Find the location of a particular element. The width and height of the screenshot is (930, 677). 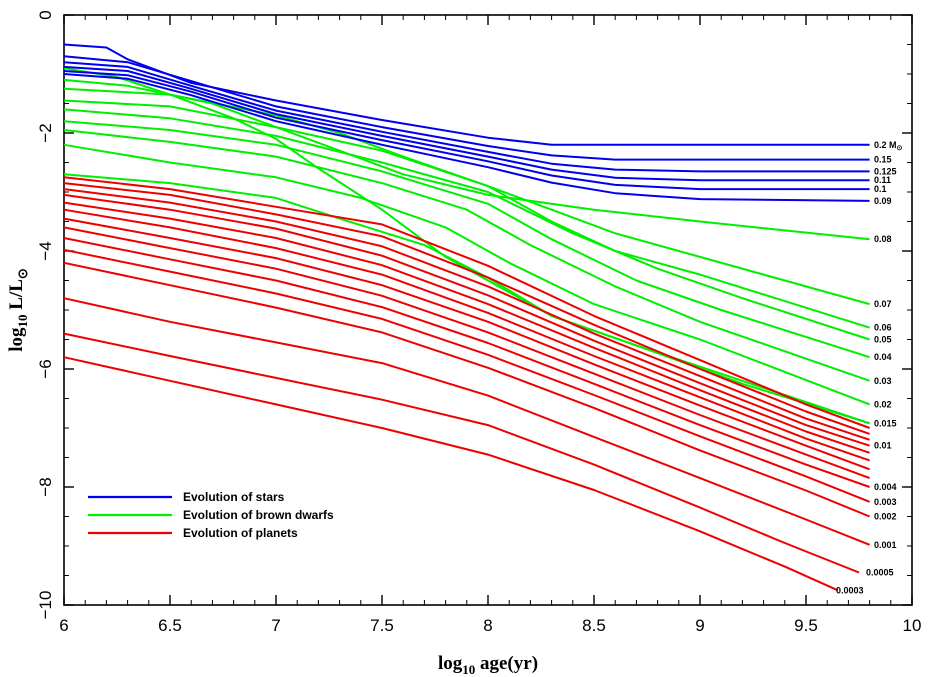

mass-label: 0.002 is located at coordinates (885, 517).